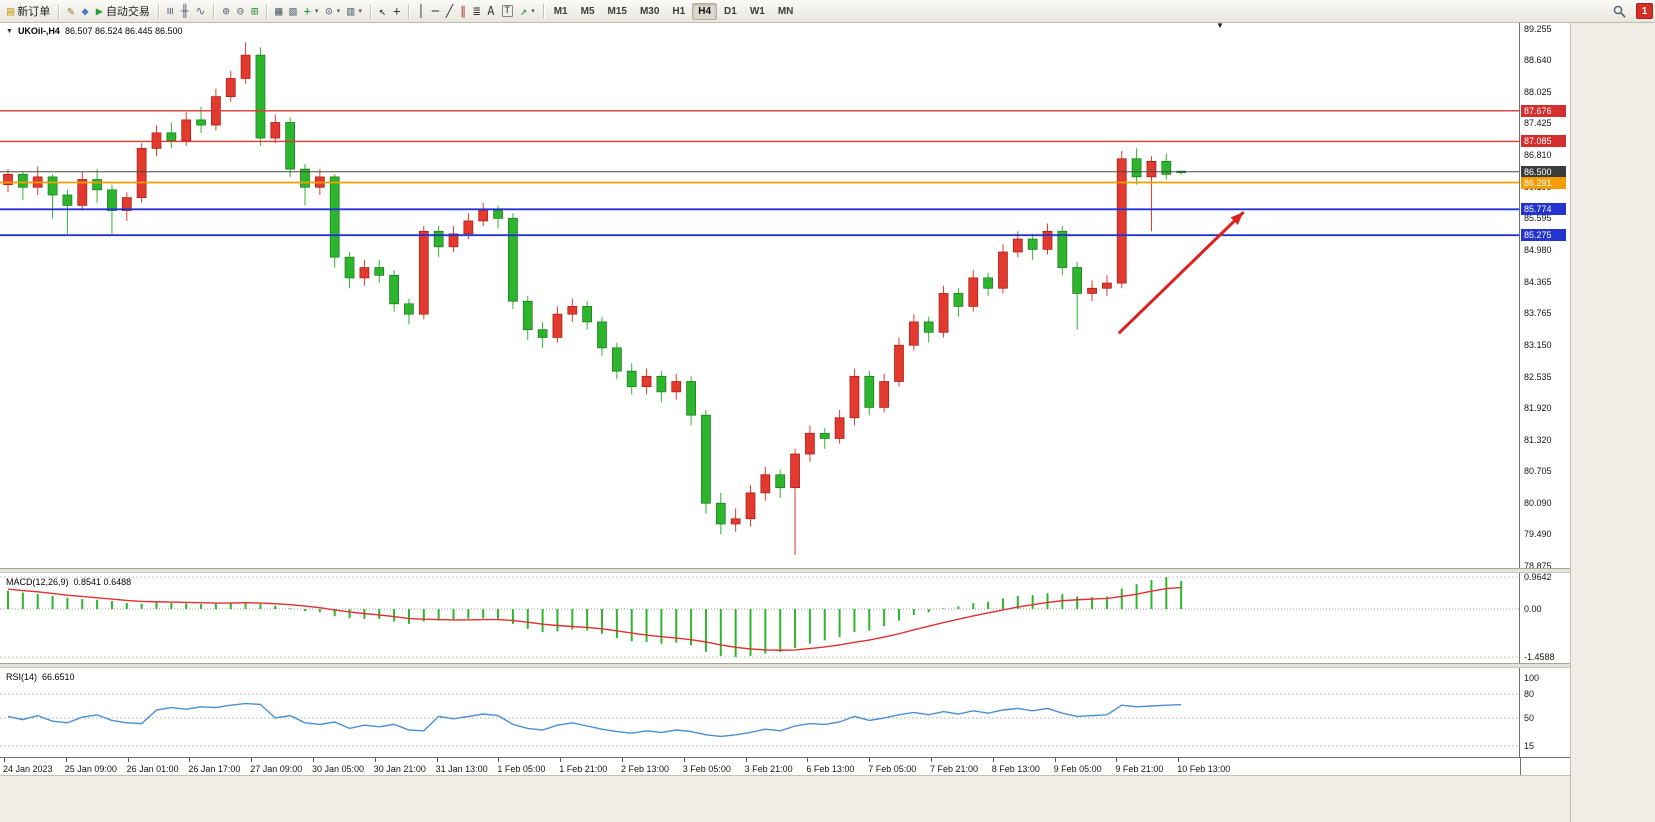 This screenshot has width=1655, height=822. I want to click on indicators-button: + ▾, so click(311, 11).